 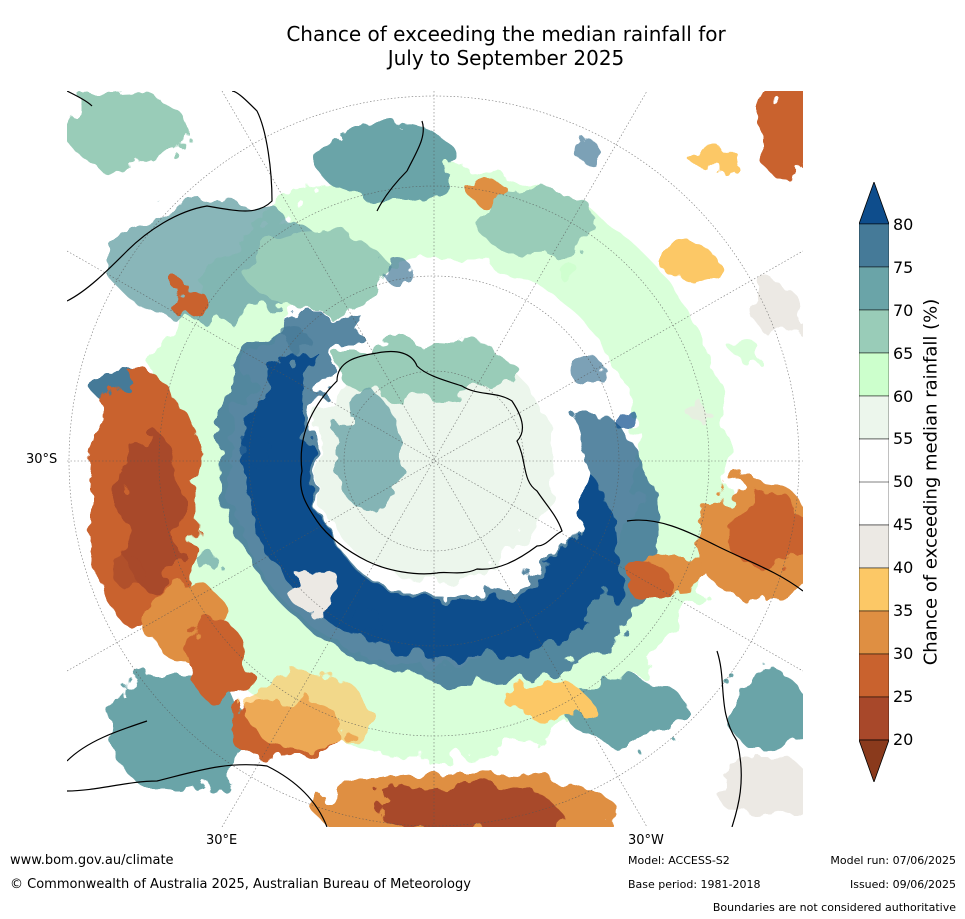 What do you see at coordinates (431, 462) in the screenshot?
I see `antarctica-coast` at bounding box center [431, 462].